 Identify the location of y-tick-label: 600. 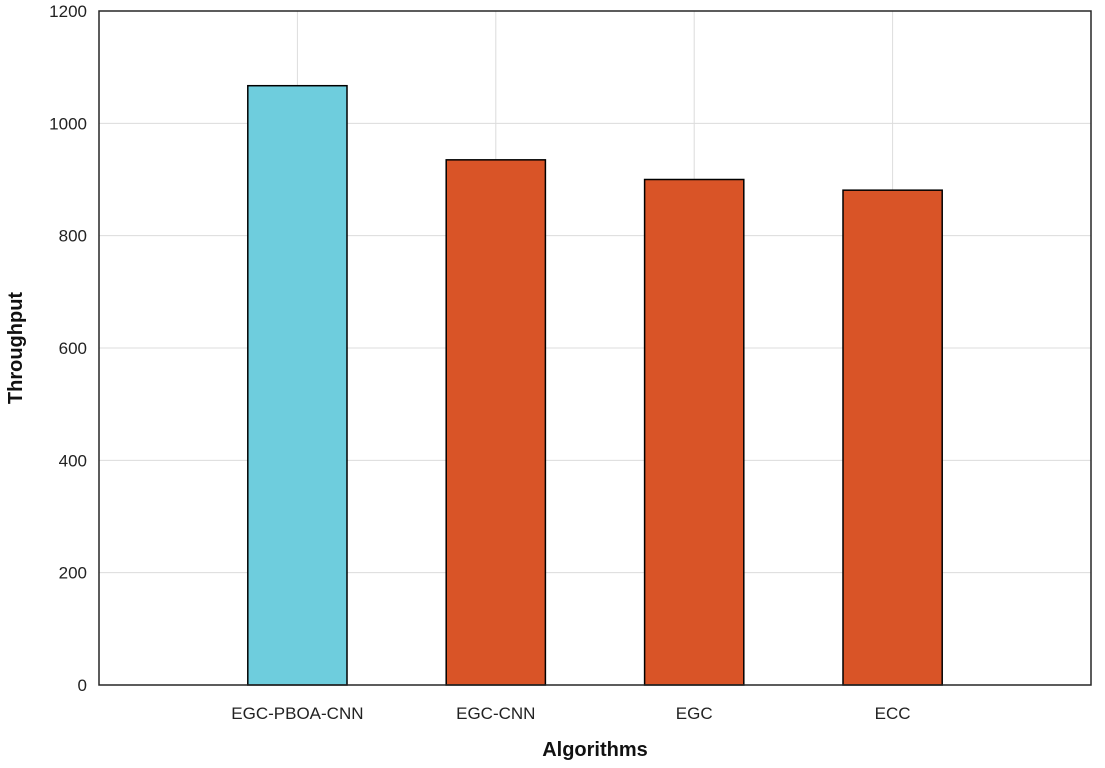
(73, 348).